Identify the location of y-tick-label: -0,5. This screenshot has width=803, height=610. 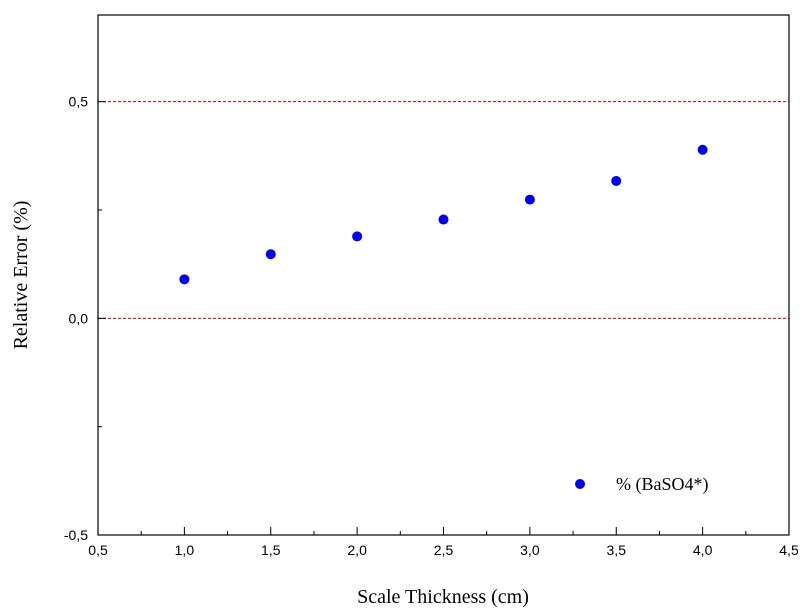
(76, 535).